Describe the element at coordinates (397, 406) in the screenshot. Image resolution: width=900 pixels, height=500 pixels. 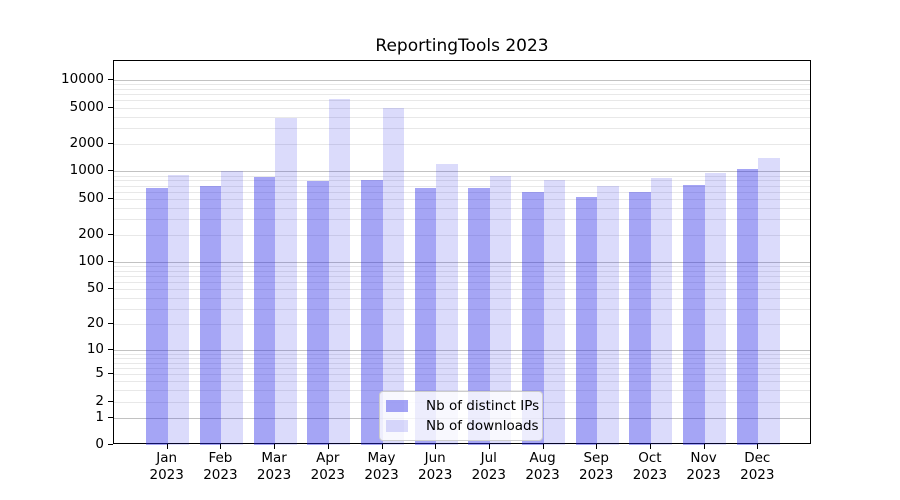
I see `legend-swatch-distinct-ips` at that location.